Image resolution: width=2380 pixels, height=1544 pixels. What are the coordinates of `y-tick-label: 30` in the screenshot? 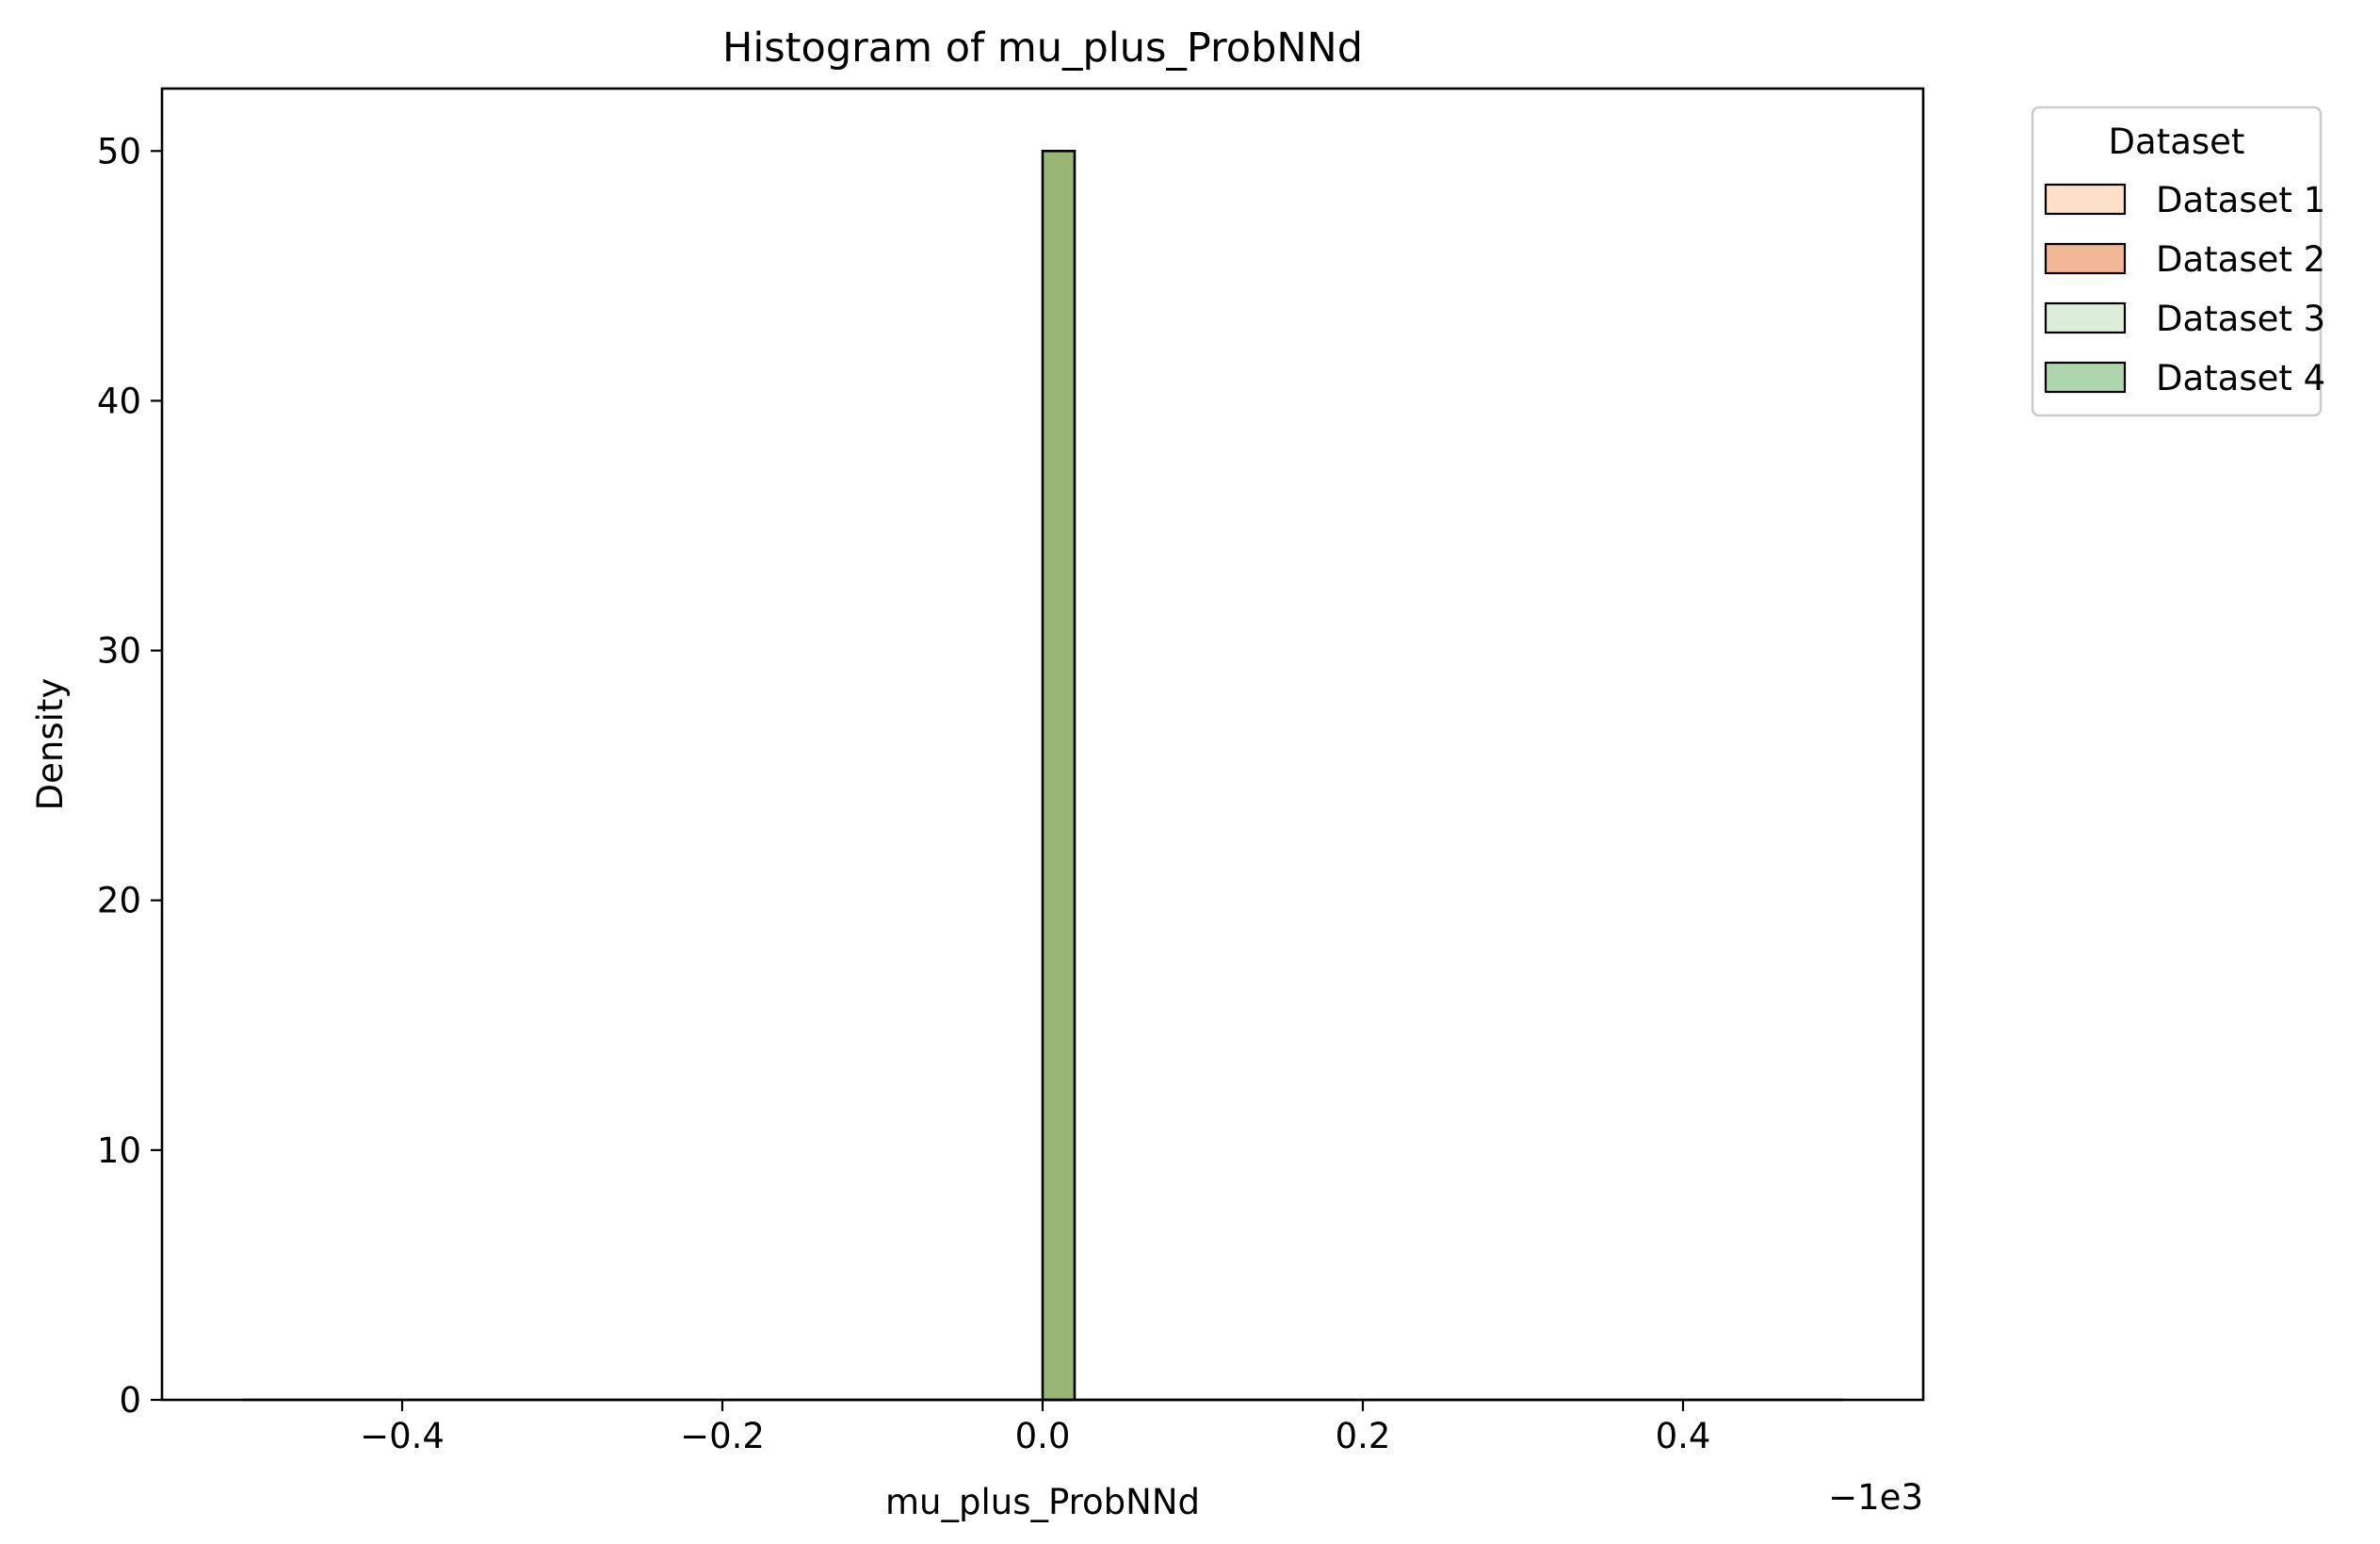 It's located at (119, 651).